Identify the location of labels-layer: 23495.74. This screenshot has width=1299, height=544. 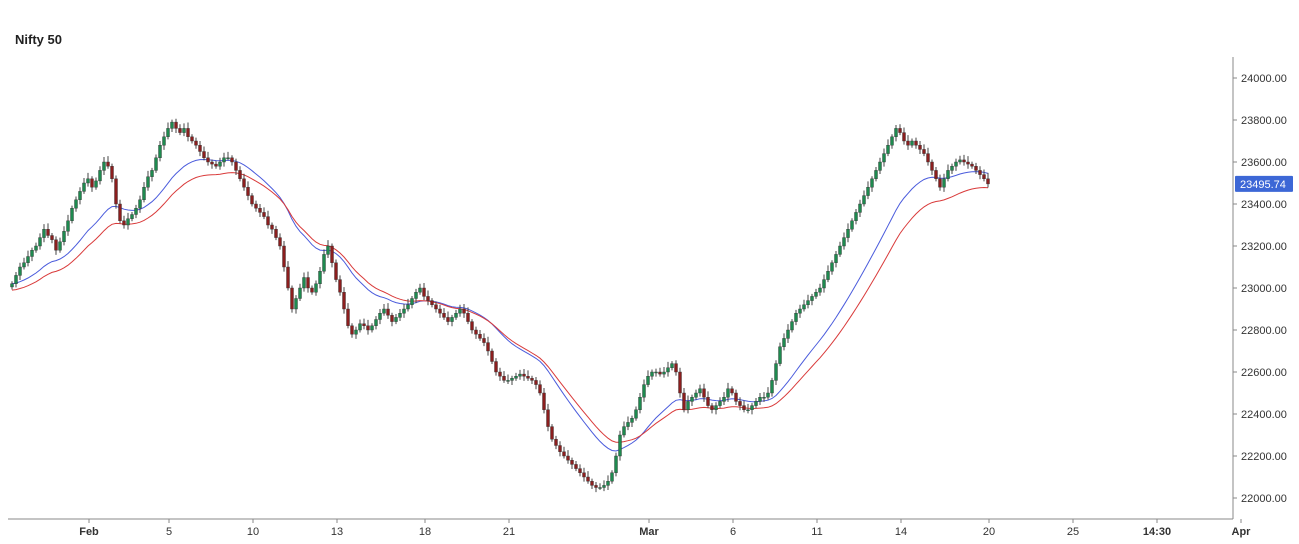
(1264, 183).